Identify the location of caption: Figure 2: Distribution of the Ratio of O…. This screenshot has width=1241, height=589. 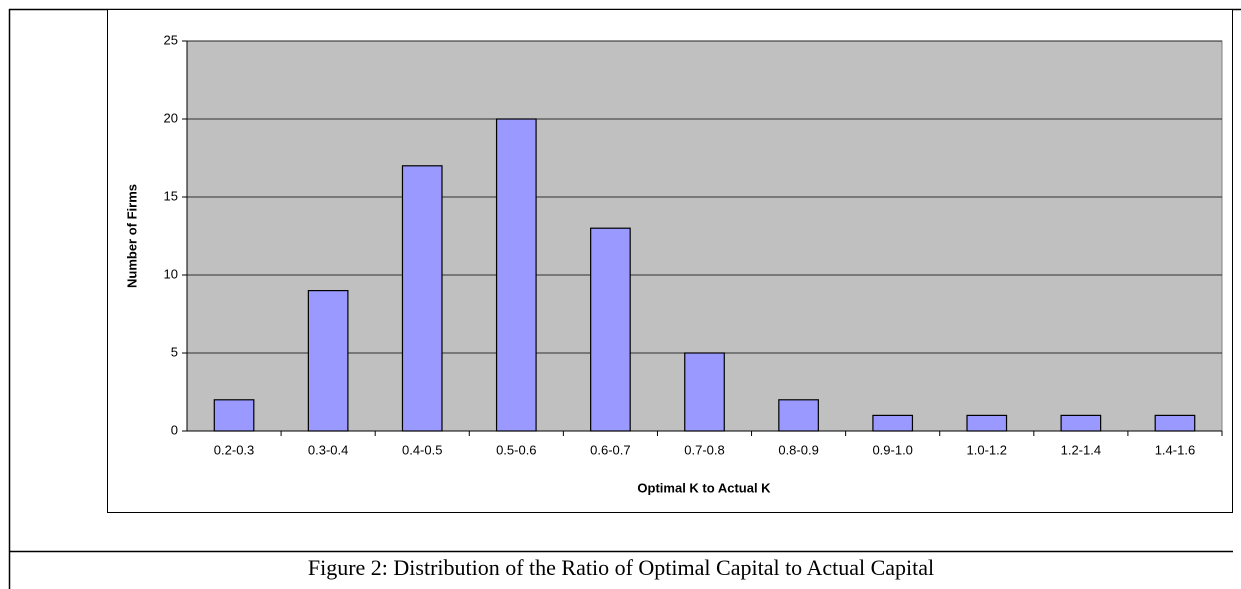
(621, 567).